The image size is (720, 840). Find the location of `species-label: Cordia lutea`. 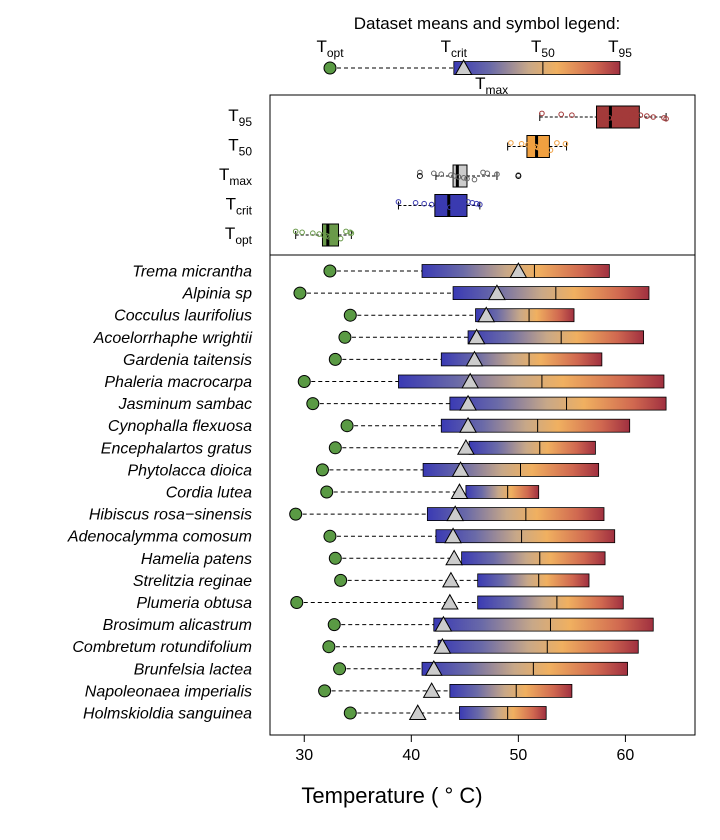

species-label: Cordia lutea is located at coordinates (209, 493).